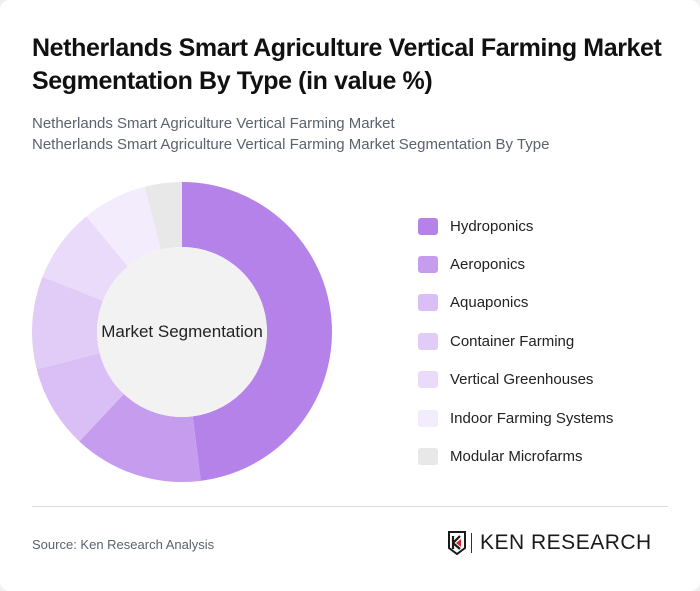 The width and height of the screenshot is (700, 591). I want to click on ken-research-logo: KEN RESEARCH, so click(549, 543).